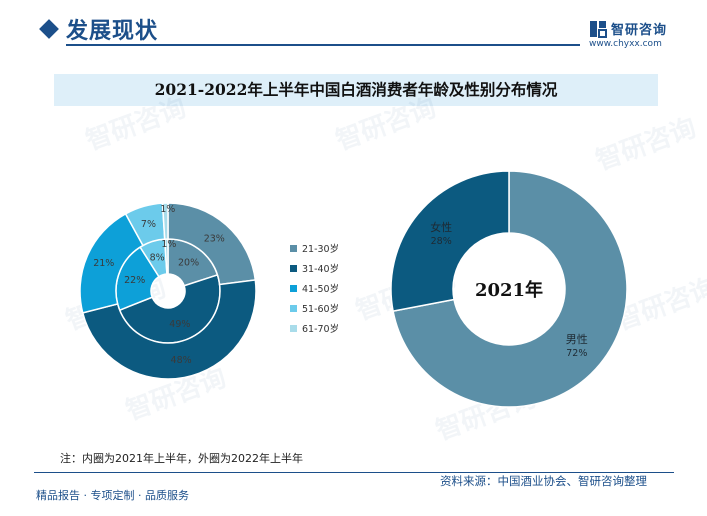 The height and width of the screenshot is (516, 707). I want to click on donut-label-inner-5: 1%, so click(168, 244).